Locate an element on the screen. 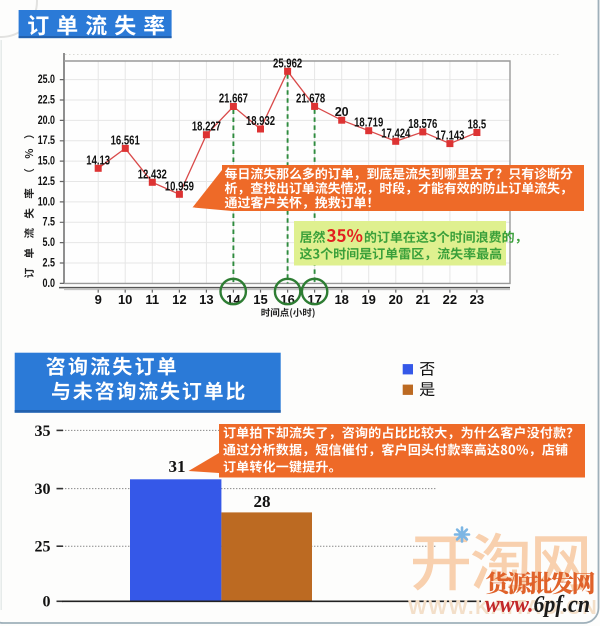 This screenshot has width=600, height=626. svg-text: 9 is located at coordinates (98, 299).